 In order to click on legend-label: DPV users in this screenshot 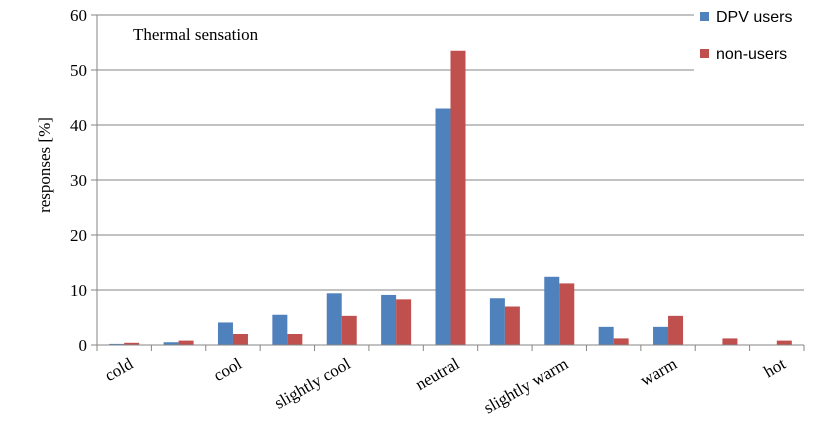, I will do `click(754, 17)`.